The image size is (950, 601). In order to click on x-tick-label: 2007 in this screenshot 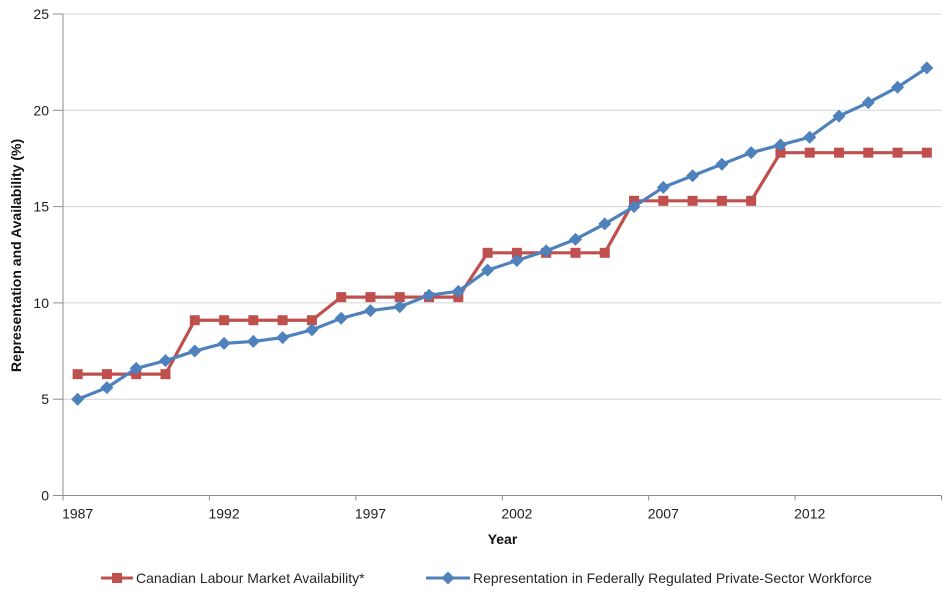, I will do `click(663, 514)`.